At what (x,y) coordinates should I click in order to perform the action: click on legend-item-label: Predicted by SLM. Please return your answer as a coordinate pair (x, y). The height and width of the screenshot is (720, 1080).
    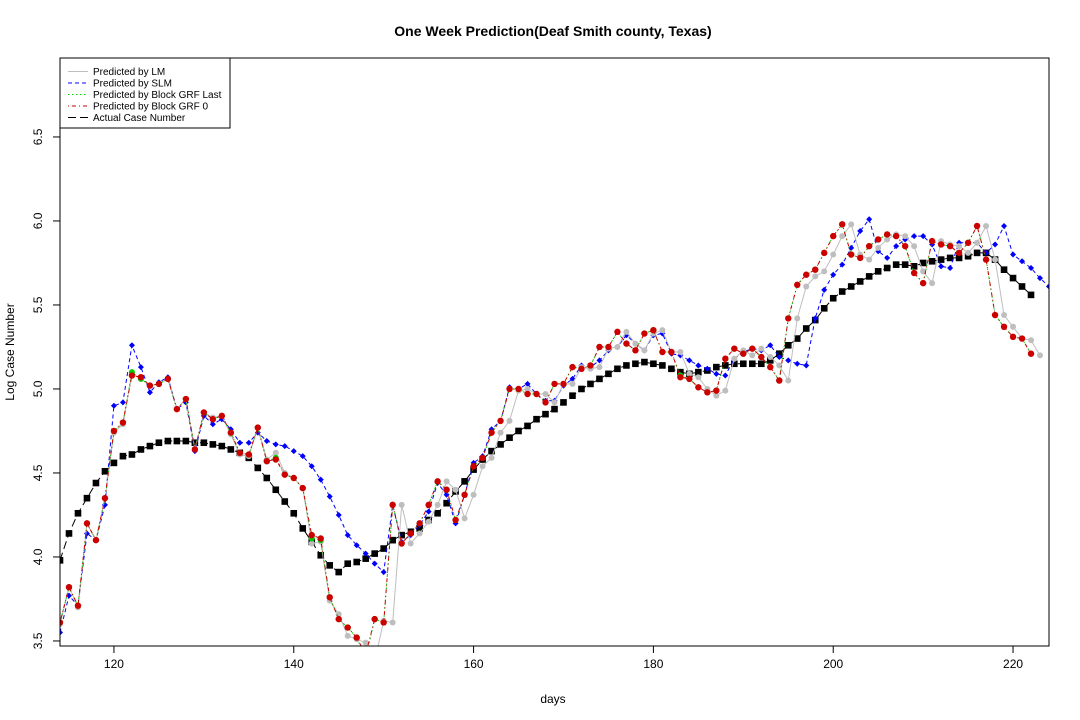
    Looking at the image, I should click on (132, 84).